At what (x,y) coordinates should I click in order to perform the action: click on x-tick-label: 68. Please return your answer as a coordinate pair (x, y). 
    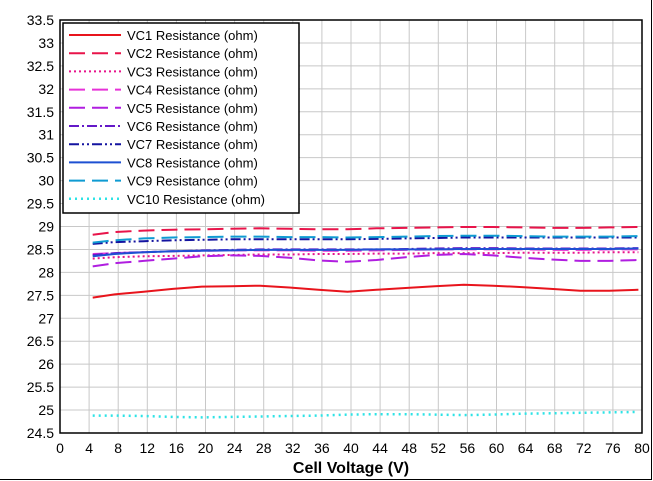
    Looking at the image, I should click on (555, 448).